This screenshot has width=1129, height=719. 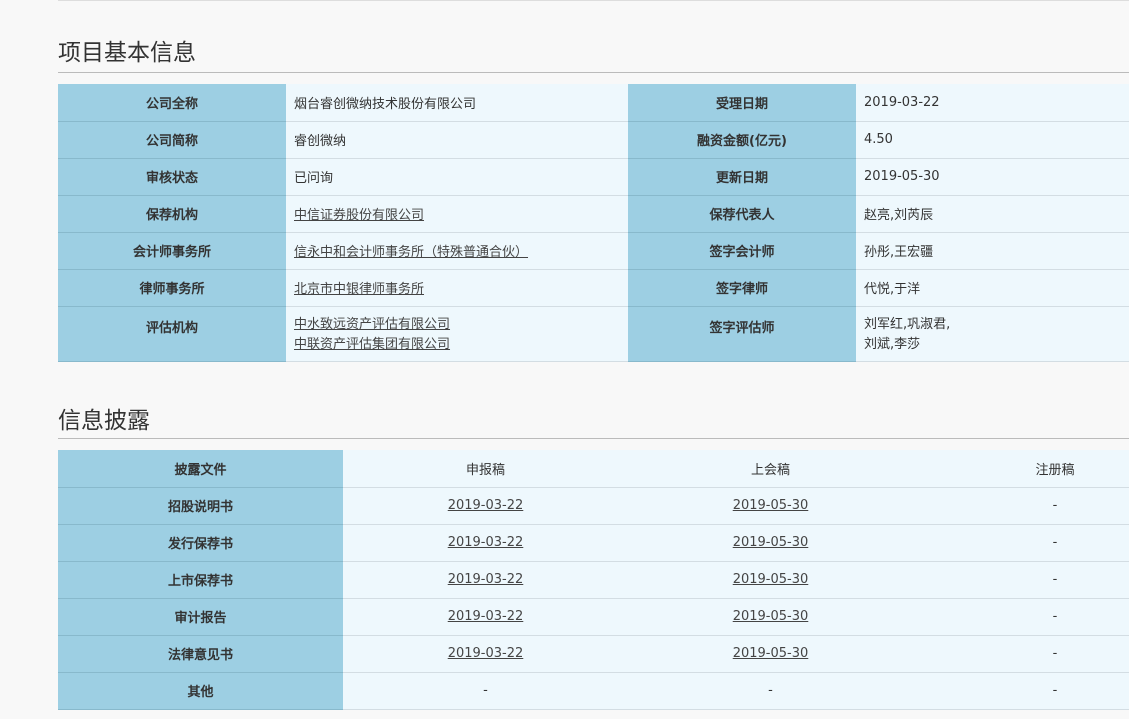 What do you see at coordinates (372, 324) in the screenshot?
I see `appraisal-firm-link: 中水致远资产评估有限公司` at bounding box center [372, 324].